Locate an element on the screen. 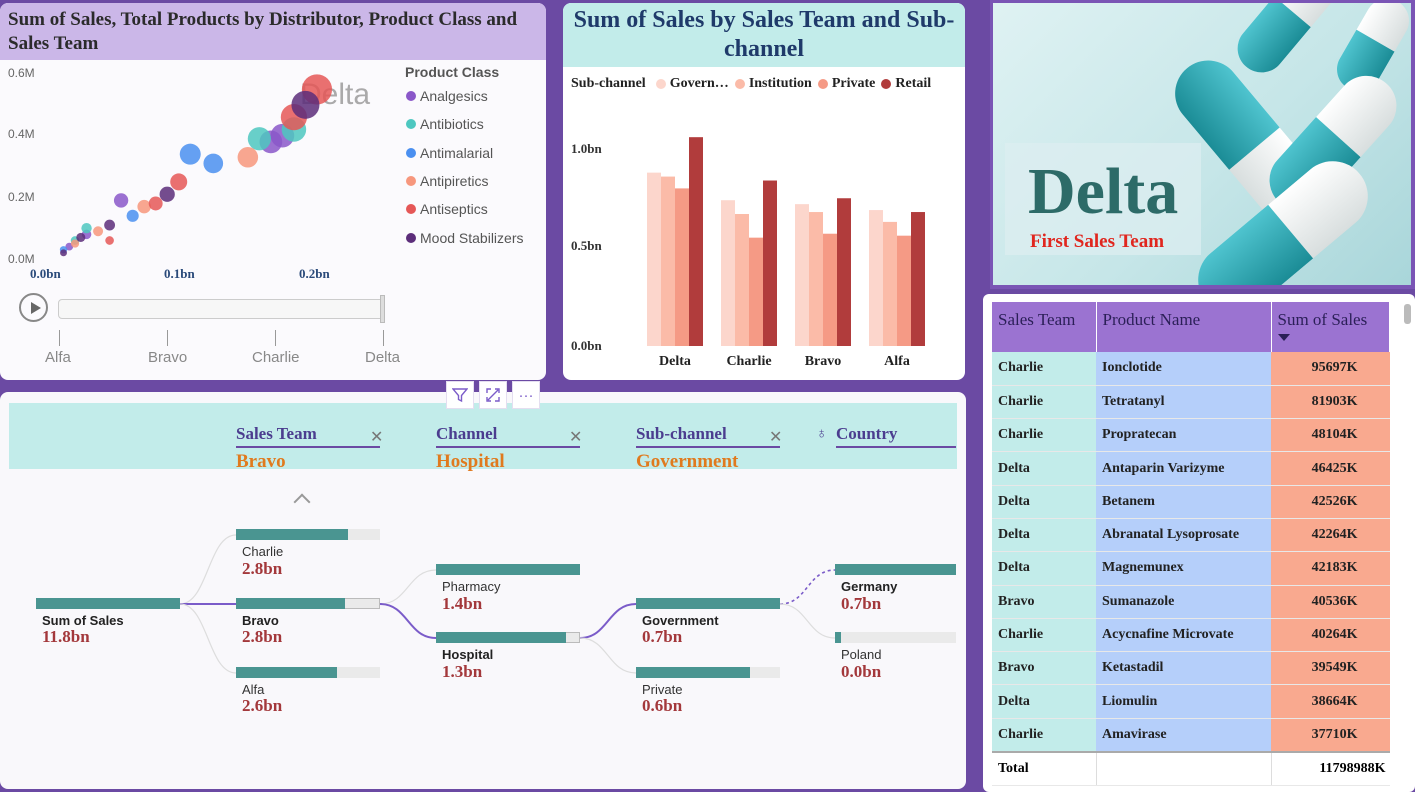 The height and width of the screenshot is (792, 1415). node-value: 0.7bn is located at coordinates (861, 603).